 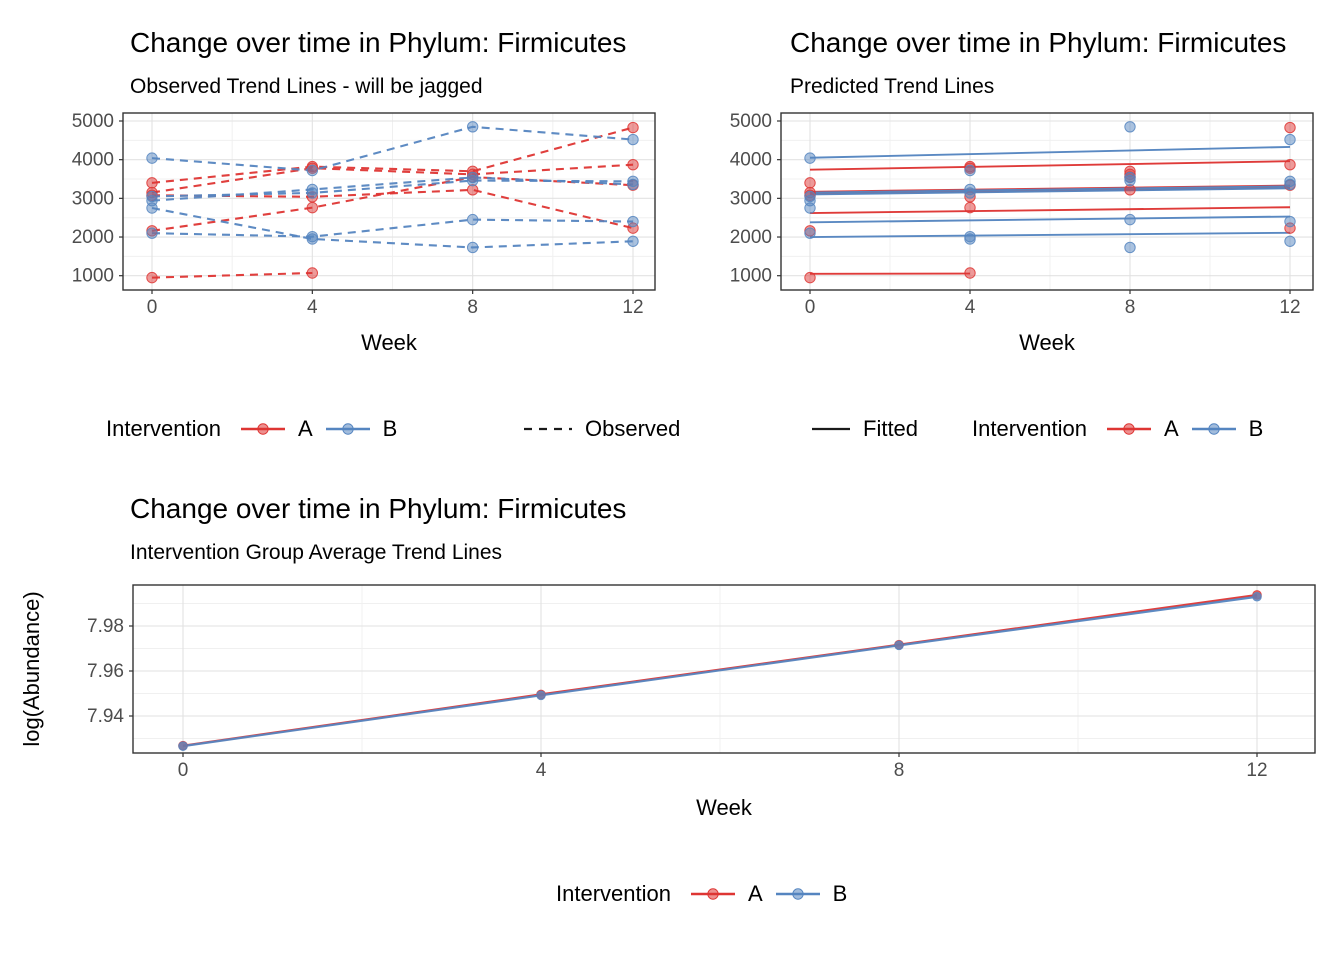 I want to click on fit-line-B8, so click(x=1050, y=219).